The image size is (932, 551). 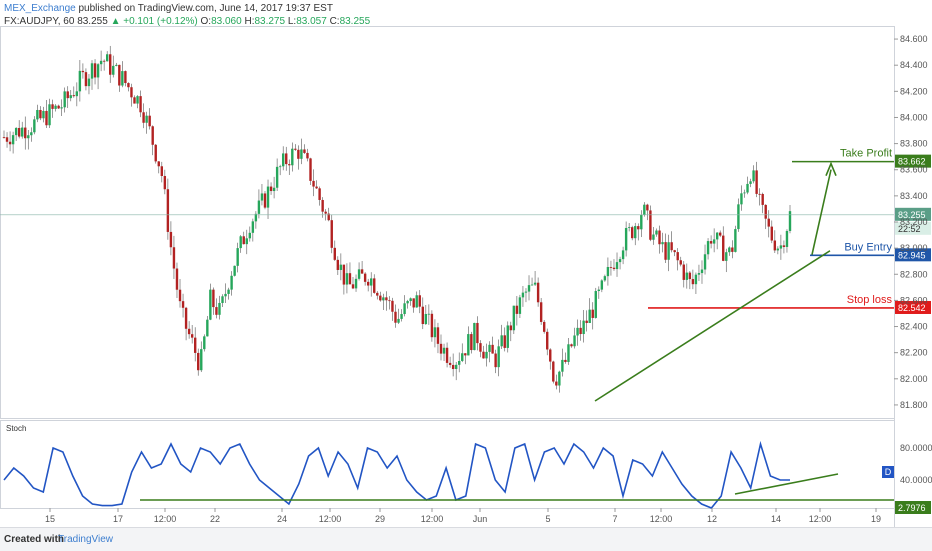 What do you see at coordinates (380, 519) in the screenshot?
I see `time-tick-label: 29` at bounding box center [380, 519].